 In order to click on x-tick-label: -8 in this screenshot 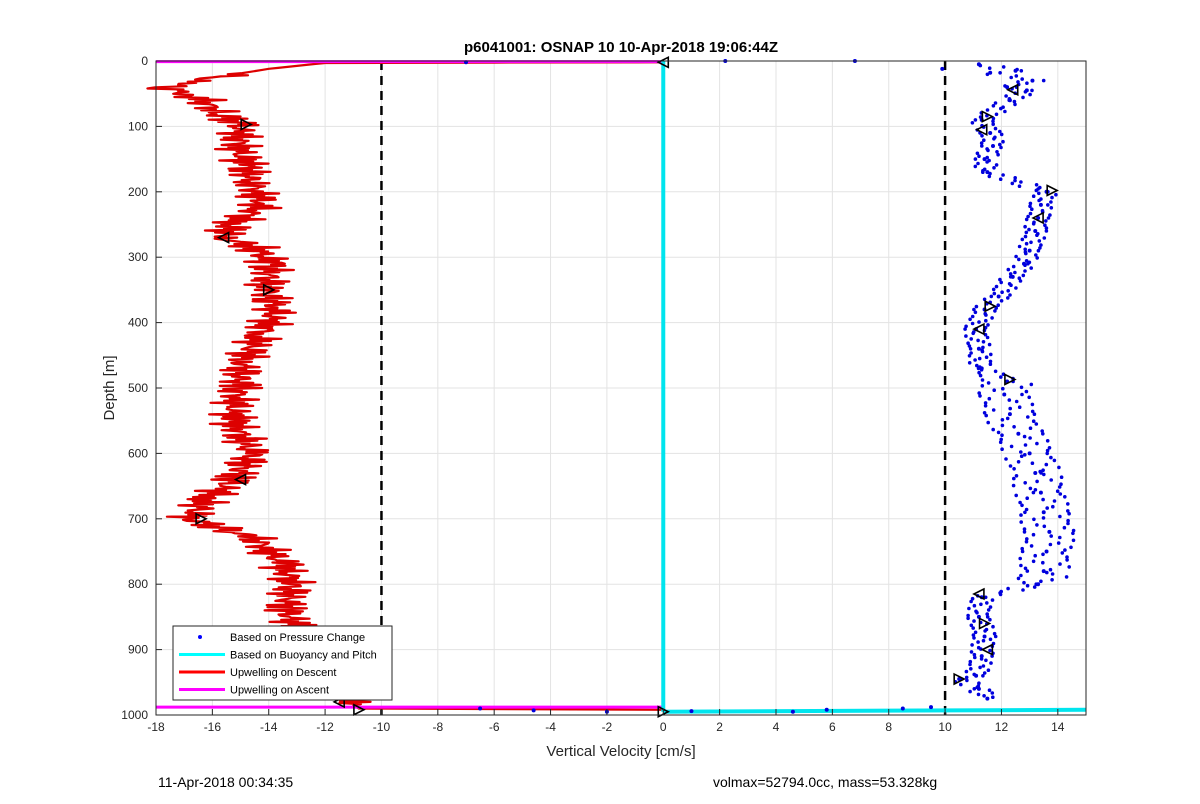, I will do `click(437, 727)`.